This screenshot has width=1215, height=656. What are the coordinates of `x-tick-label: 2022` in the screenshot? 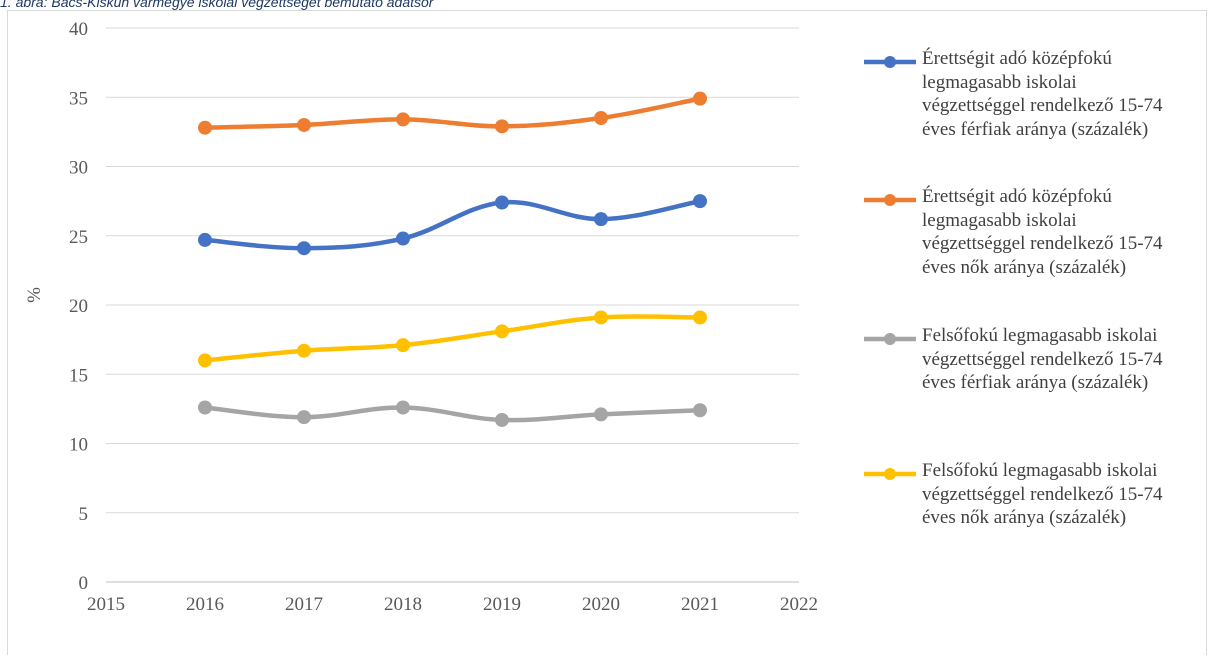 It's located at (799, 604).